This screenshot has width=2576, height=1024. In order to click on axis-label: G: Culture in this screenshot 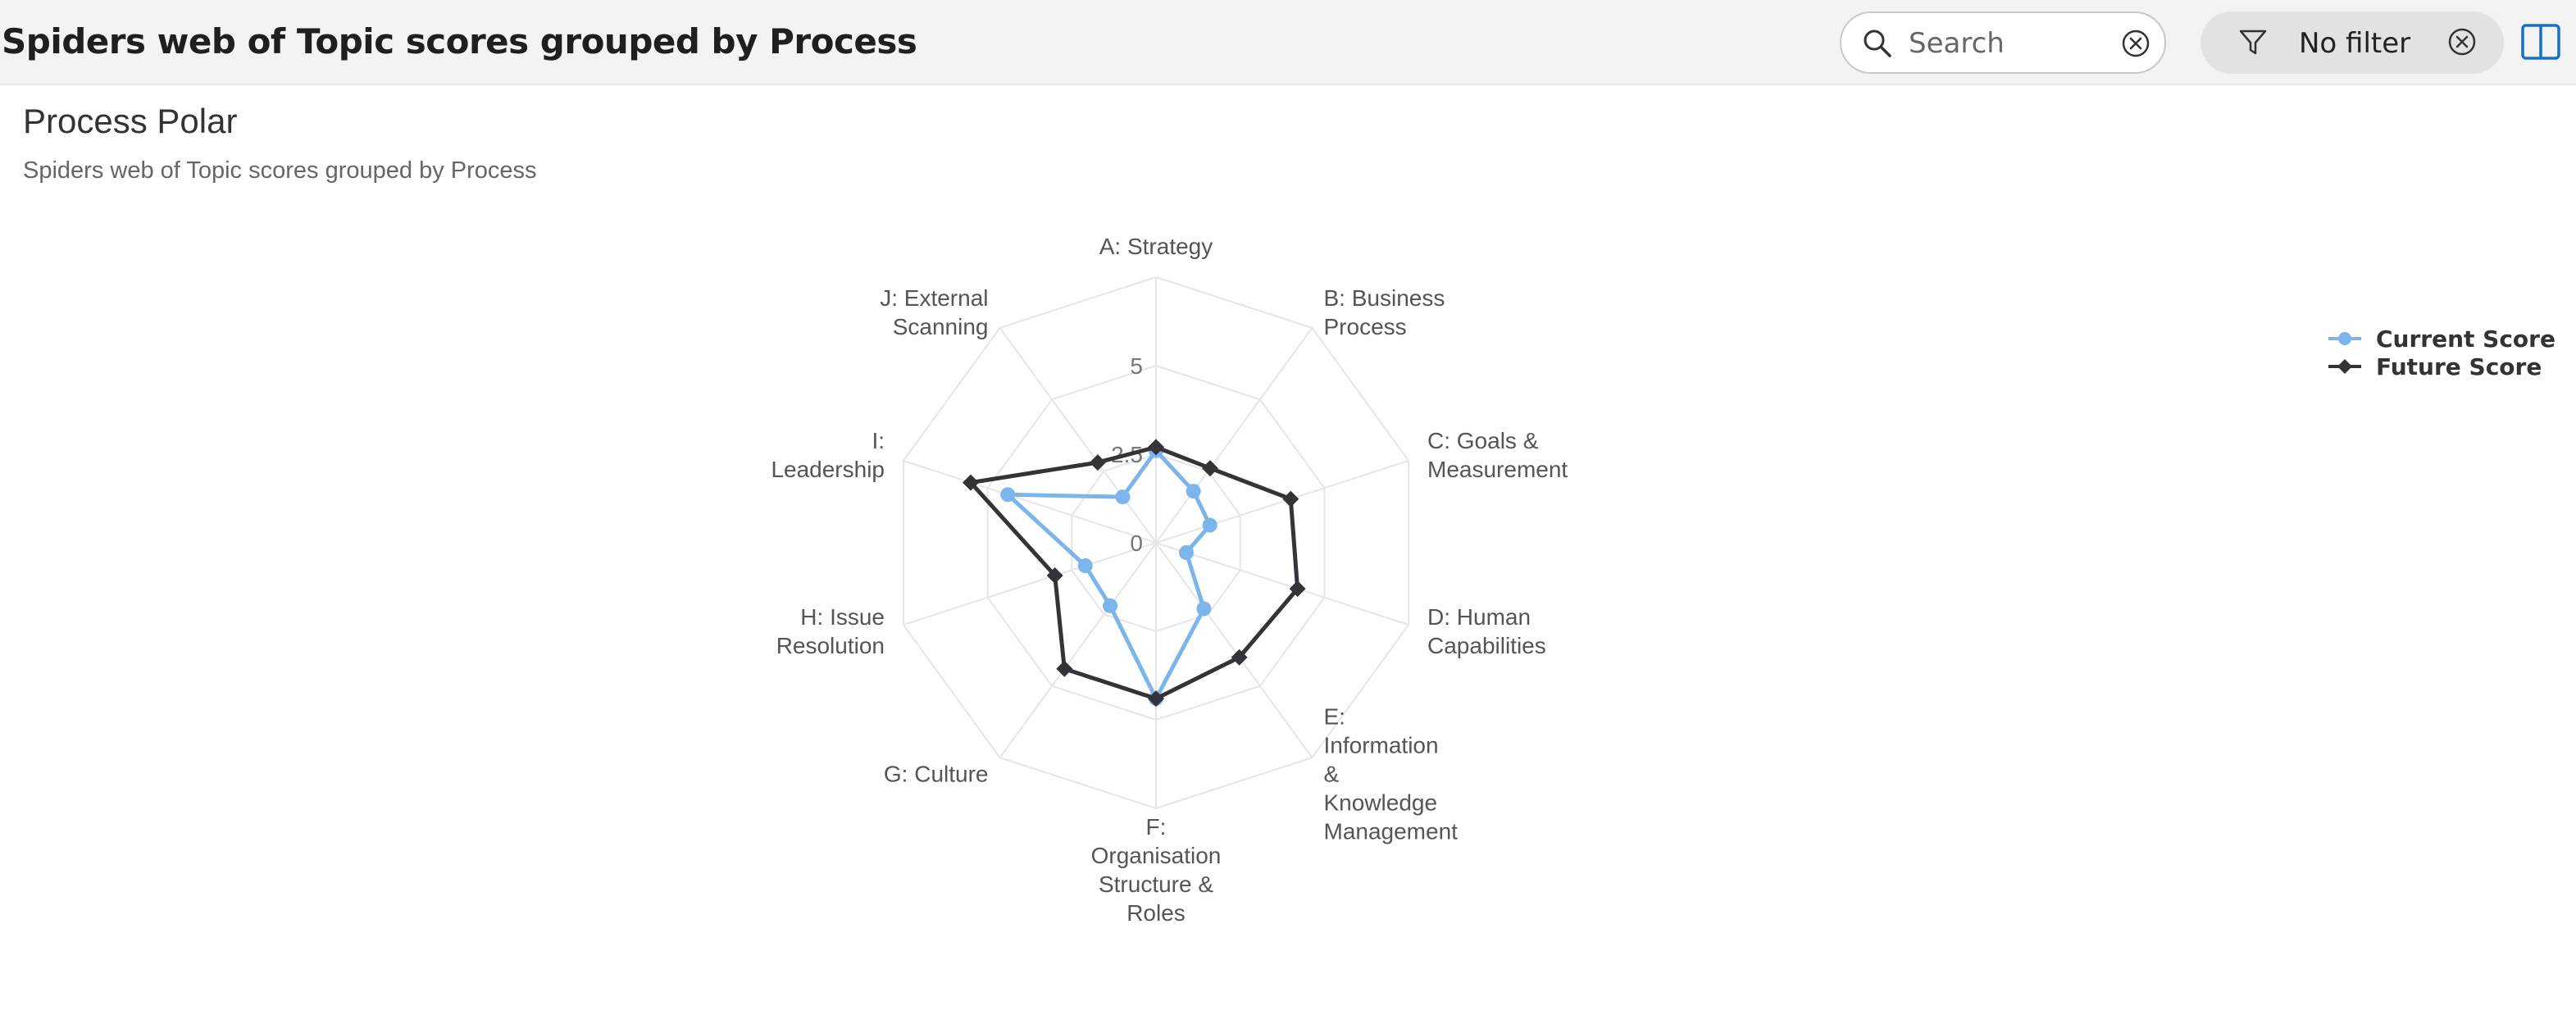, I will do `click(937, 774)`.